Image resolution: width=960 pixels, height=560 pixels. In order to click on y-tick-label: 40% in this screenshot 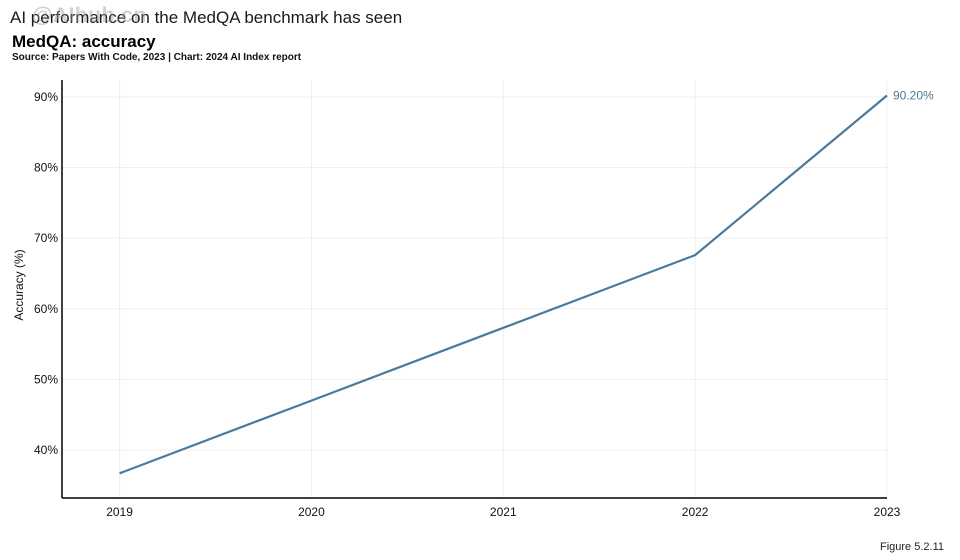, I will do `click(46, 450)`.